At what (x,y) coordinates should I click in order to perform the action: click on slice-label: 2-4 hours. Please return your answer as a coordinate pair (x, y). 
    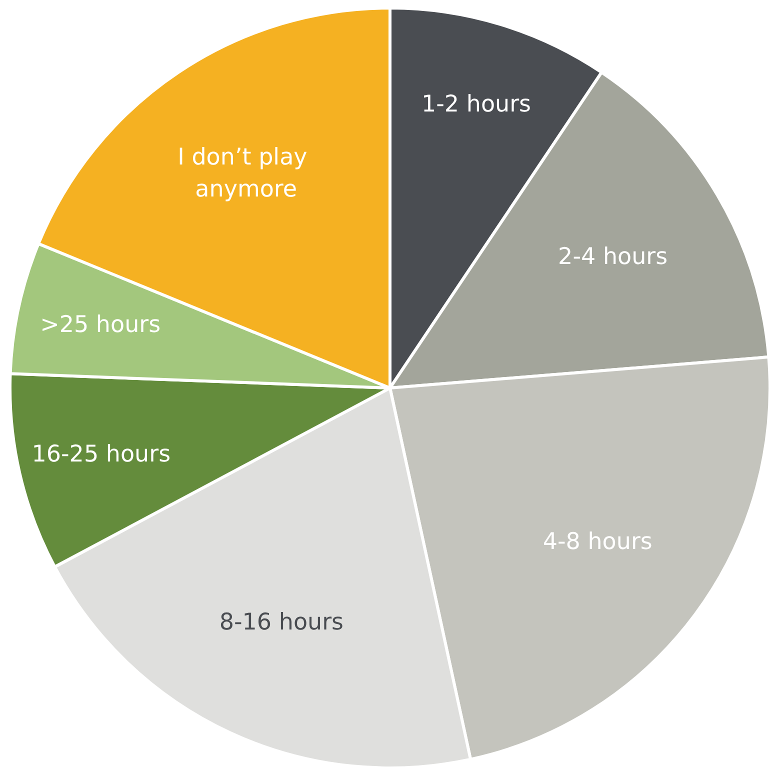
    Looking at the image, I should click on (613, 257).